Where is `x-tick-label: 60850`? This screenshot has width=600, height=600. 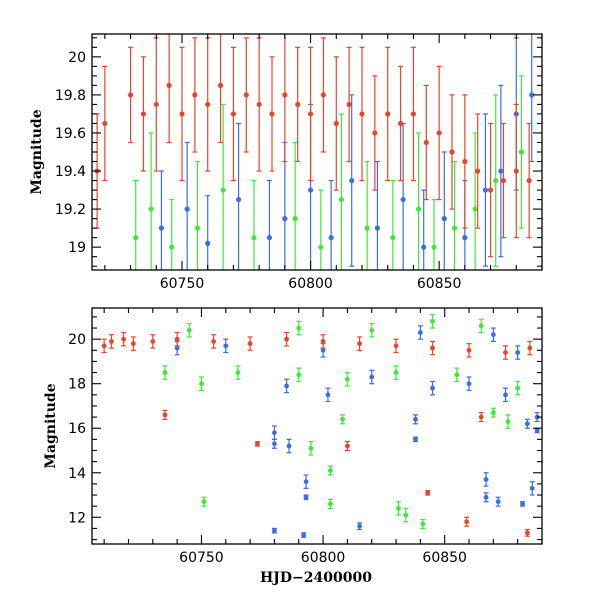 x-tick-label: 60850 is located at coordinates (439, 284).